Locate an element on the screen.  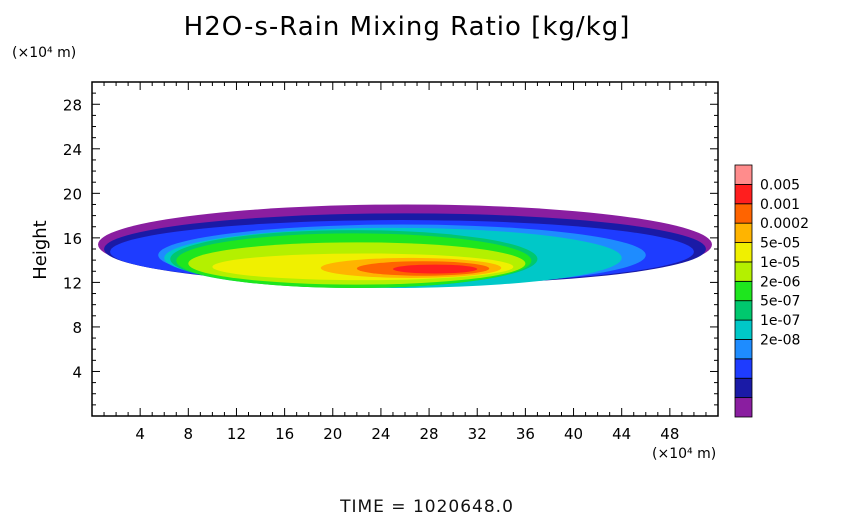
y-tick-label: 4 is located at coordinates (77, 372).